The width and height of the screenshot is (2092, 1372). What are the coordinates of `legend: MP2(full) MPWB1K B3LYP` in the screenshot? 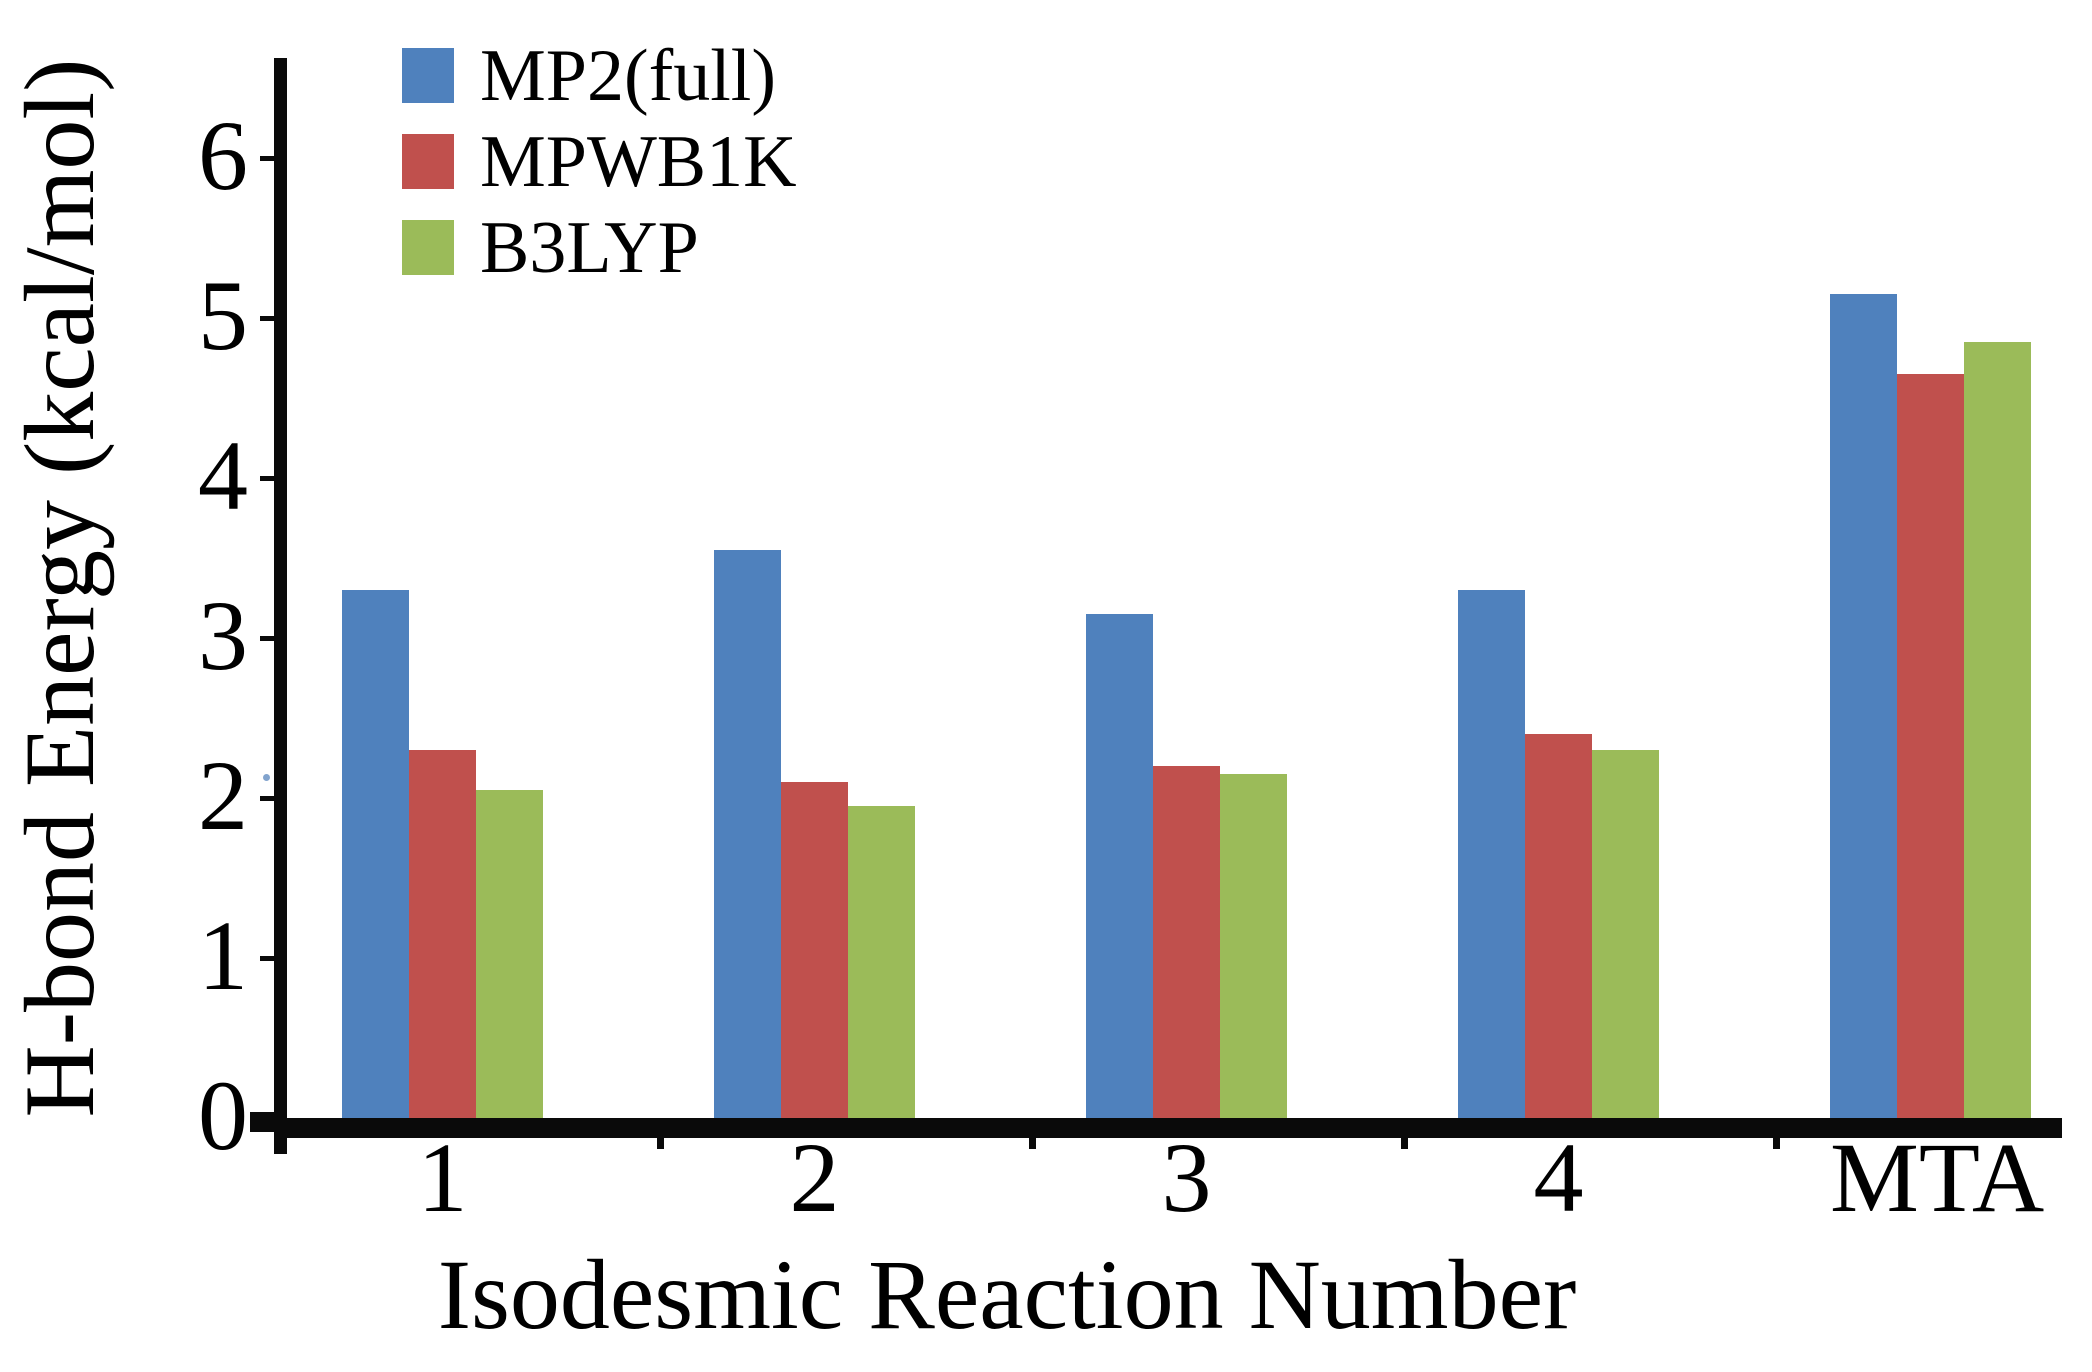 It's located at (599, 172).